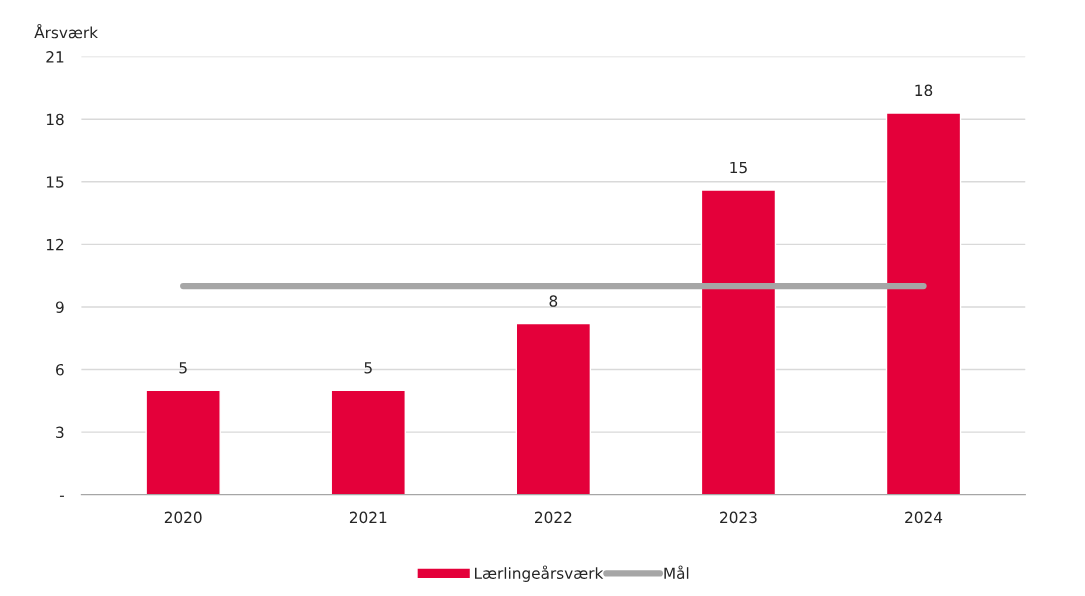 This screenshot has width=1085, height=596. I want to click on x-tick-label: 2020, so click(183, 517).